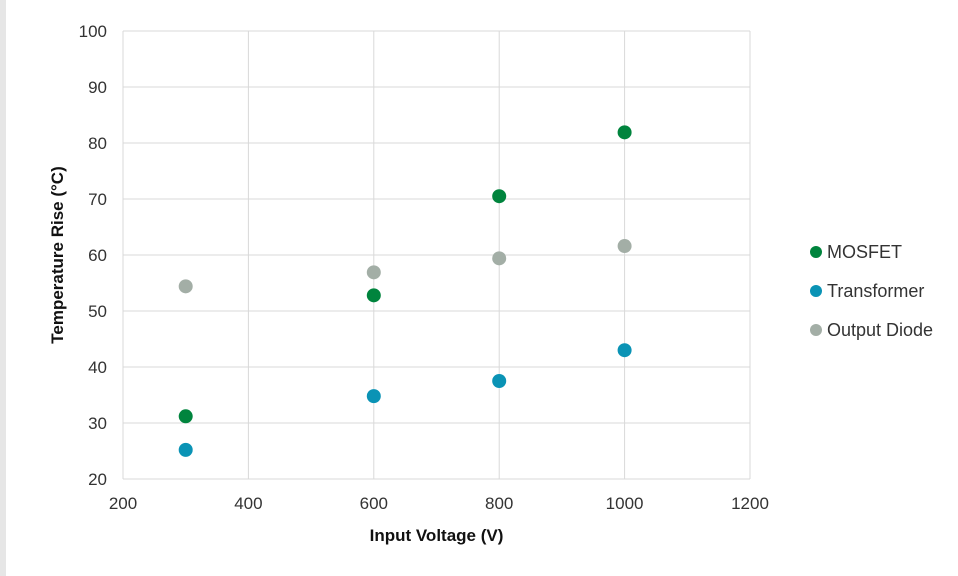 Image resolution: width=958 pixels, height=576 pixels. I want to click on y-tick-label: 30, so click(97, 423).